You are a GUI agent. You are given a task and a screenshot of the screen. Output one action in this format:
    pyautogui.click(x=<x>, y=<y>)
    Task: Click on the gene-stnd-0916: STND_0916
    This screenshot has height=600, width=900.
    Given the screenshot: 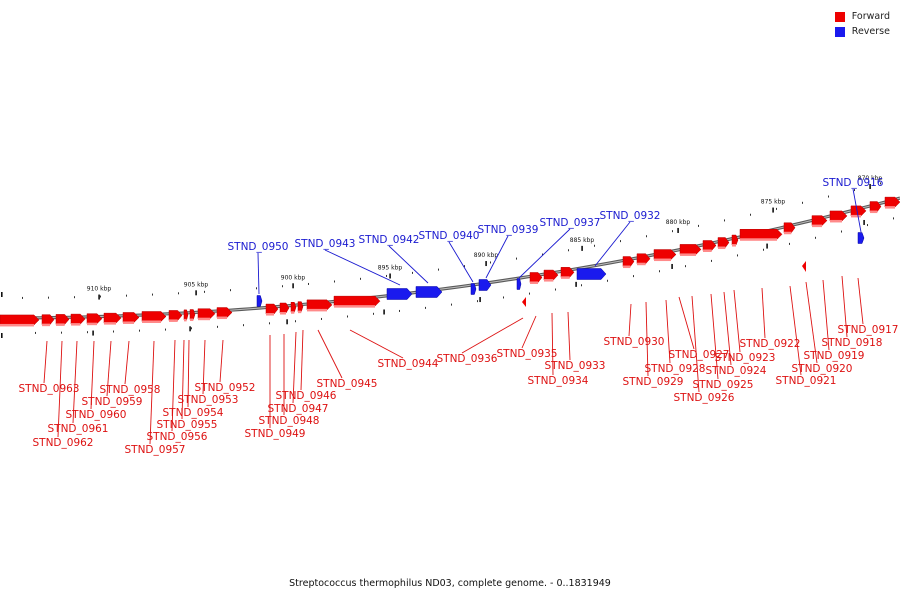 What is the action you would take?
    pyautogui.click(x=853, y=205)
    